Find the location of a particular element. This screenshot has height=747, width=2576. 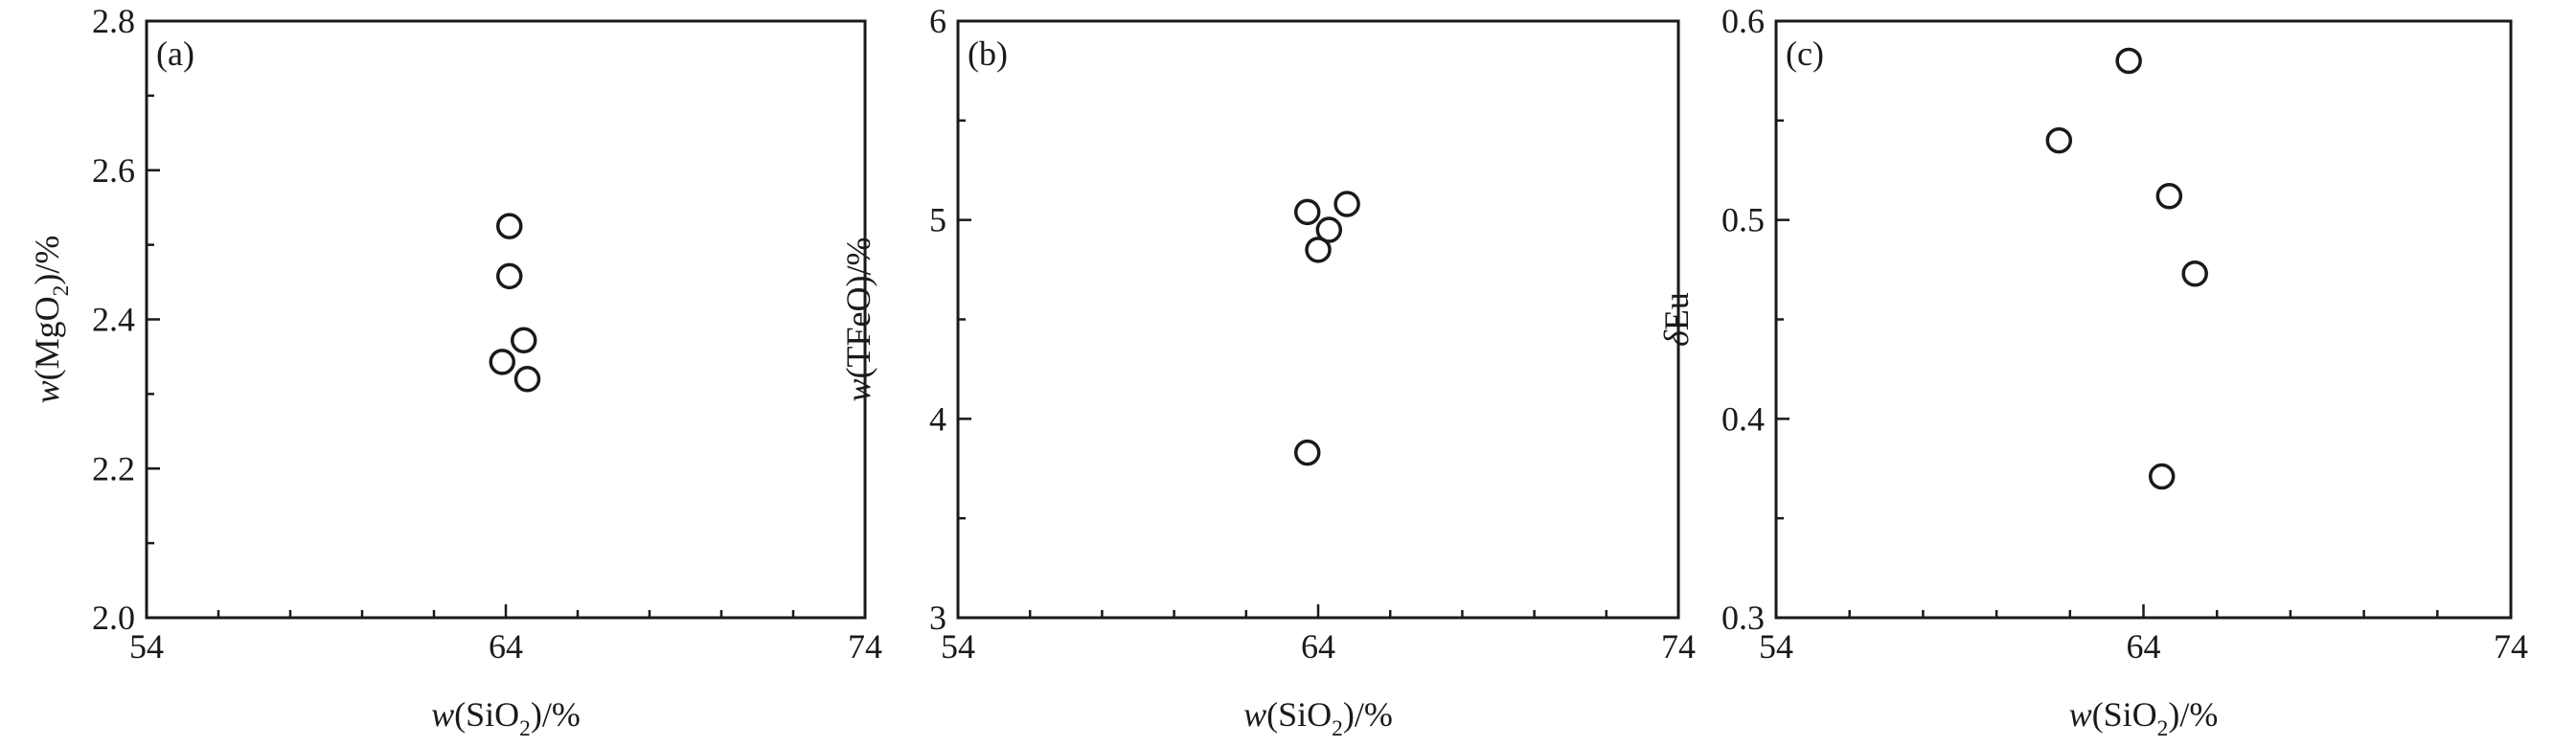

y-tick-label-c: 0.3 is located at coordinates (1743, 618).